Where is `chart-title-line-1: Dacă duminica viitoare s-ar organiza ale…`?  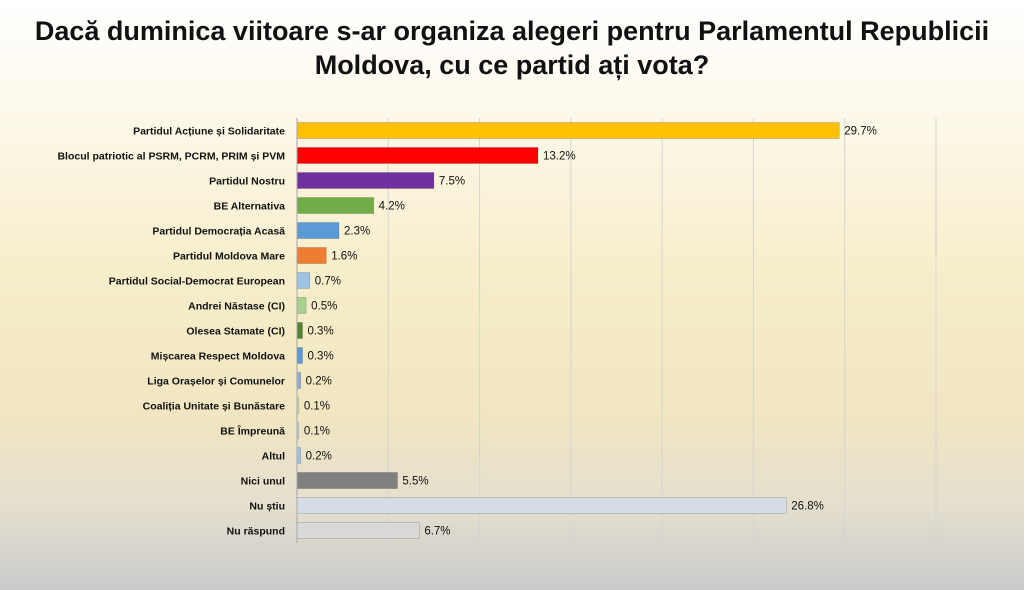
chart-title-line-1: Dacă duminica viitoare s-ar organiza ale… is located at coordinates (512, 31).